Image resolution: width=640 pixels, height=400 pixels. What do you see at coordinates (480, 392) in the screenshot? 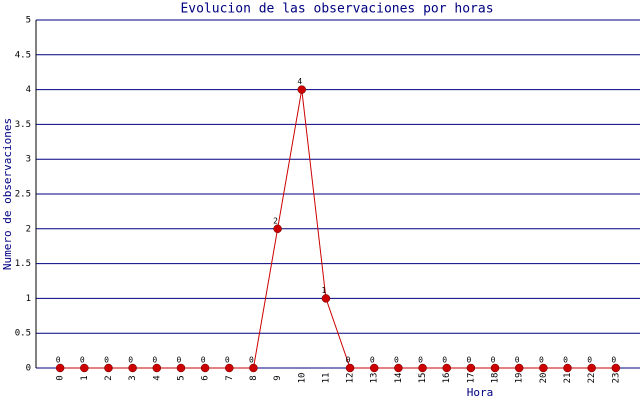
I see `x-axis-label: Hora` at bounding box center [480, 392].